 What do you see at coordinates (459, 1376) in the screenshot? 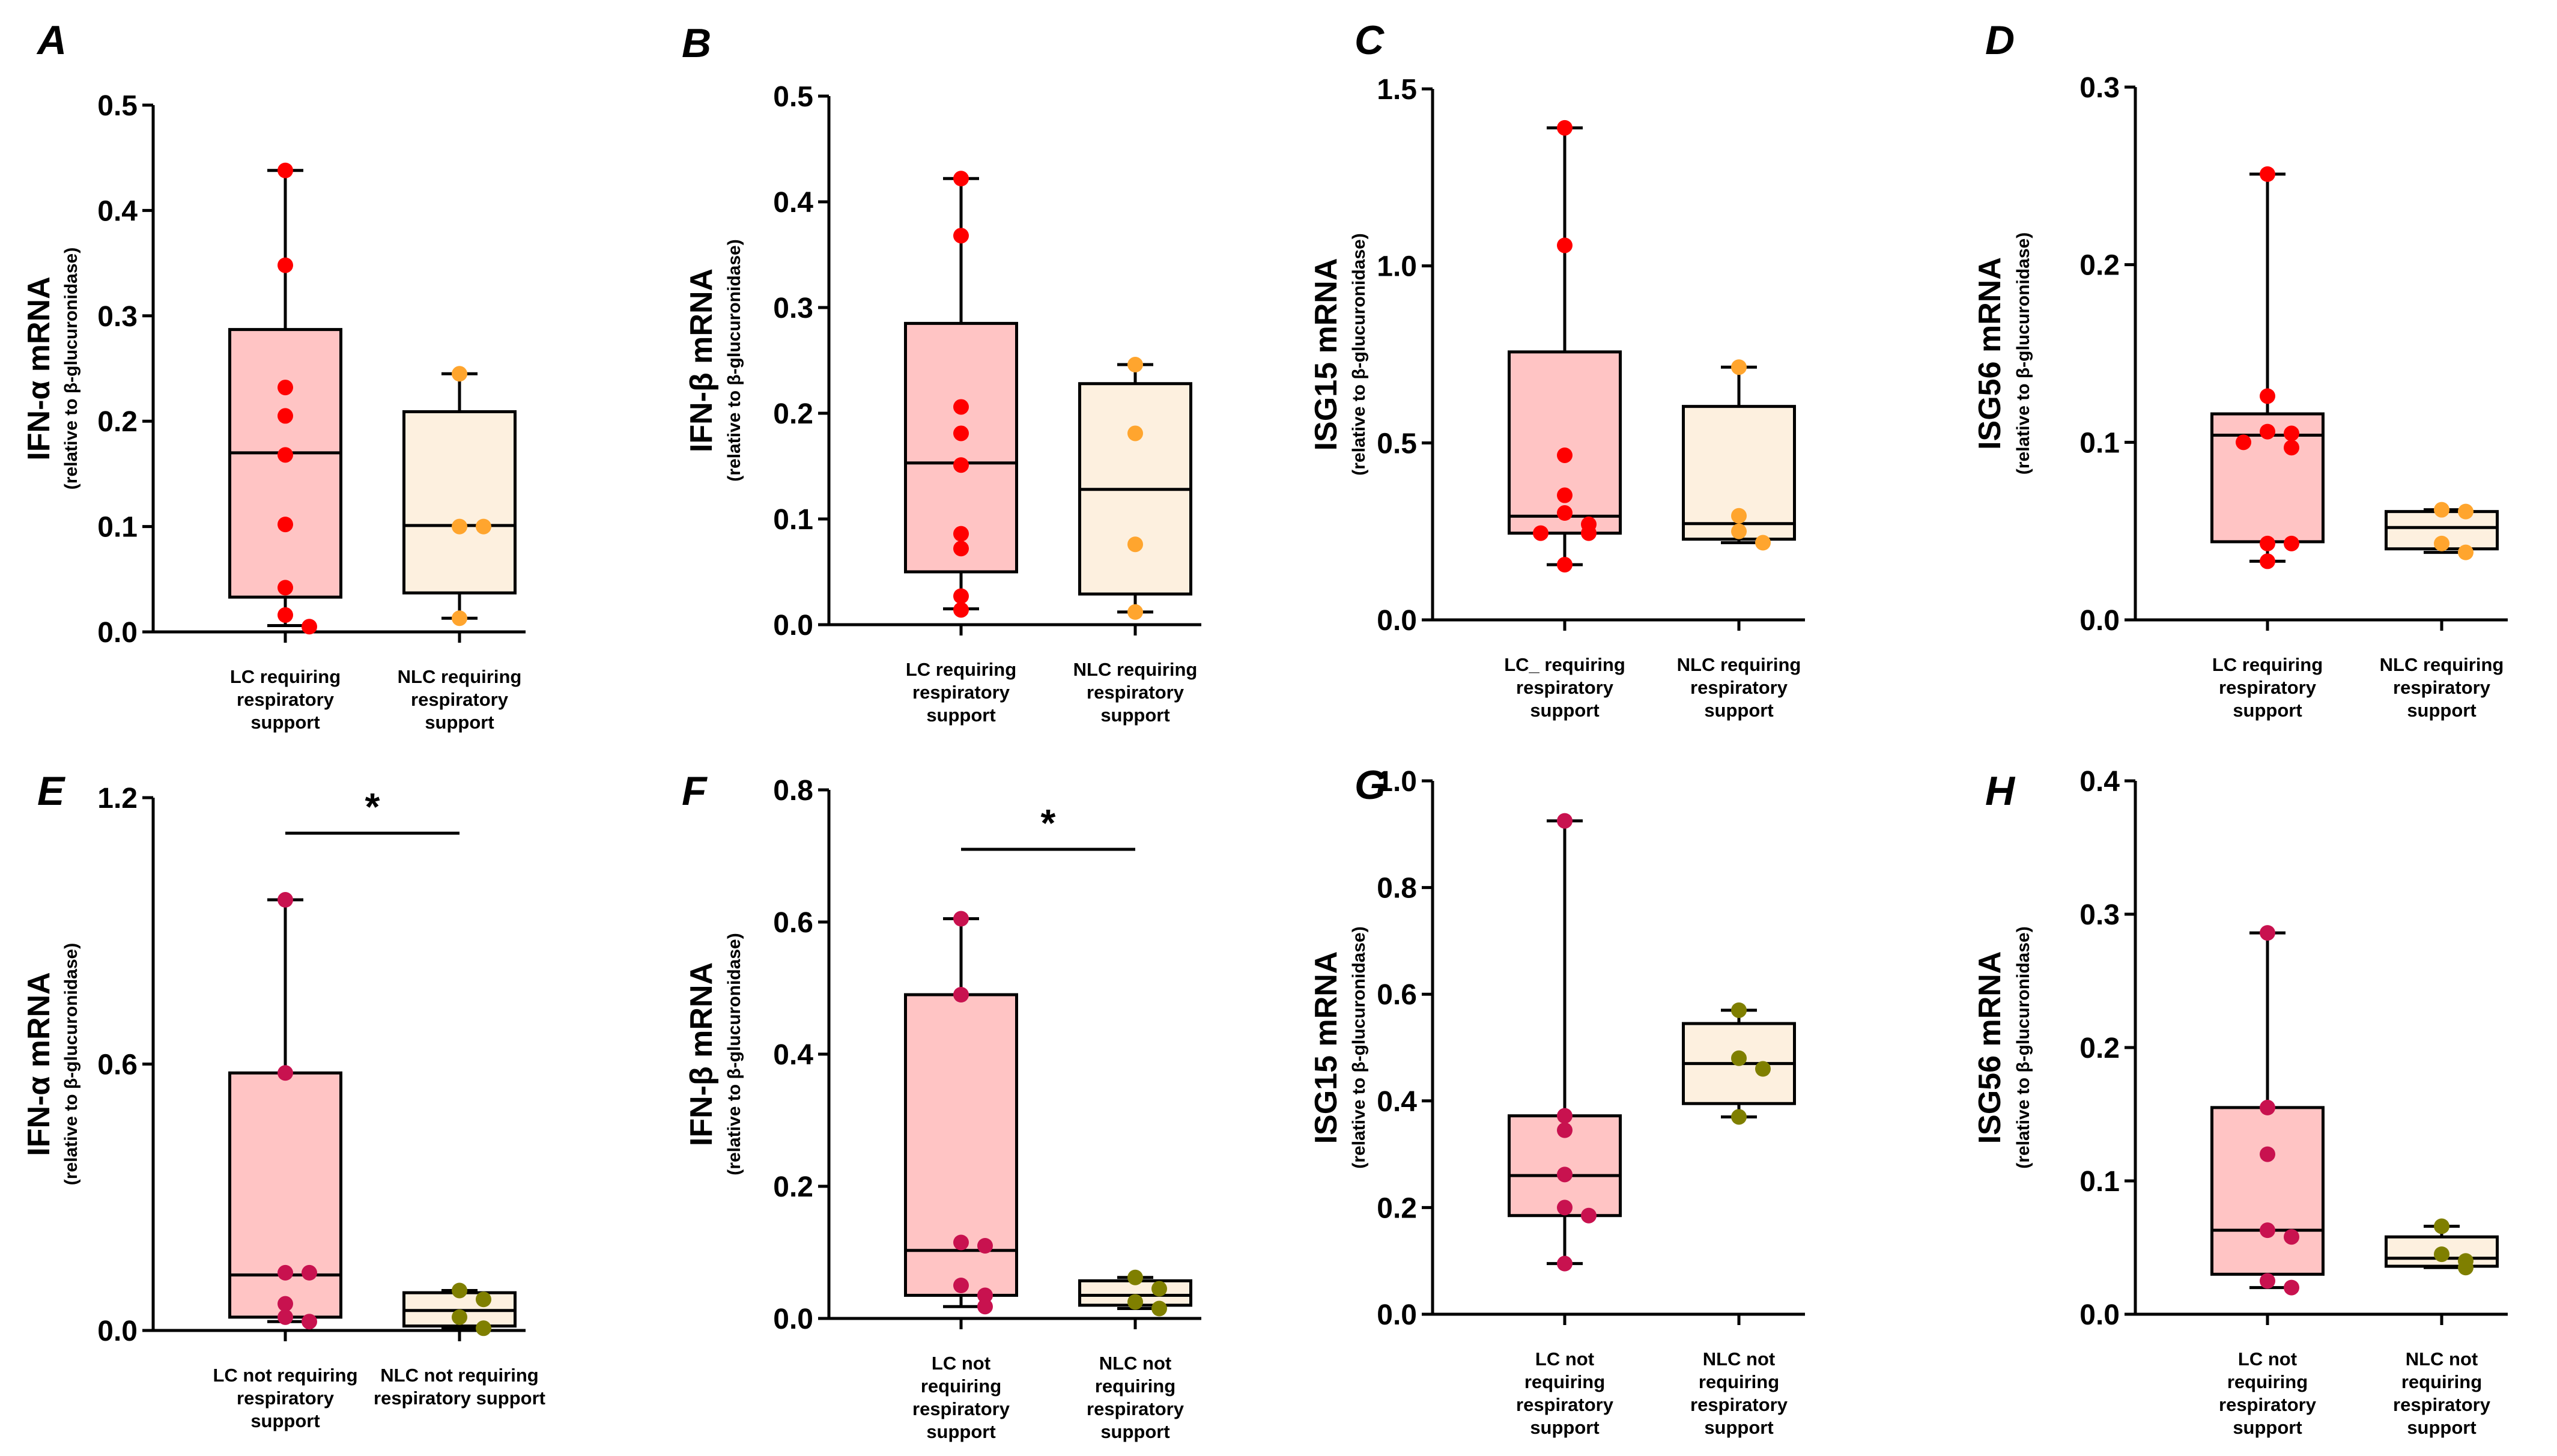
I see `category-label-line: NLC not requiring` at bounding box center [459, 1376].